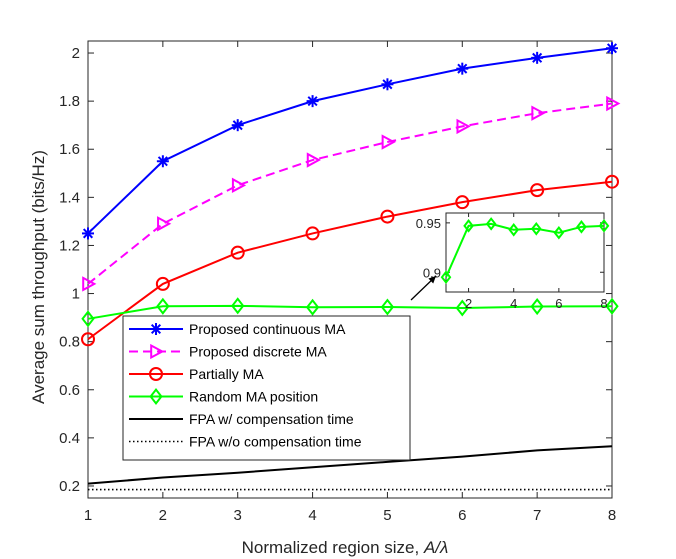 This screenshot has width=676, height=559. Describe the element at coordinates (558, 303) in the screenshot. I see `inset-x-tick-label: 6` at that location.